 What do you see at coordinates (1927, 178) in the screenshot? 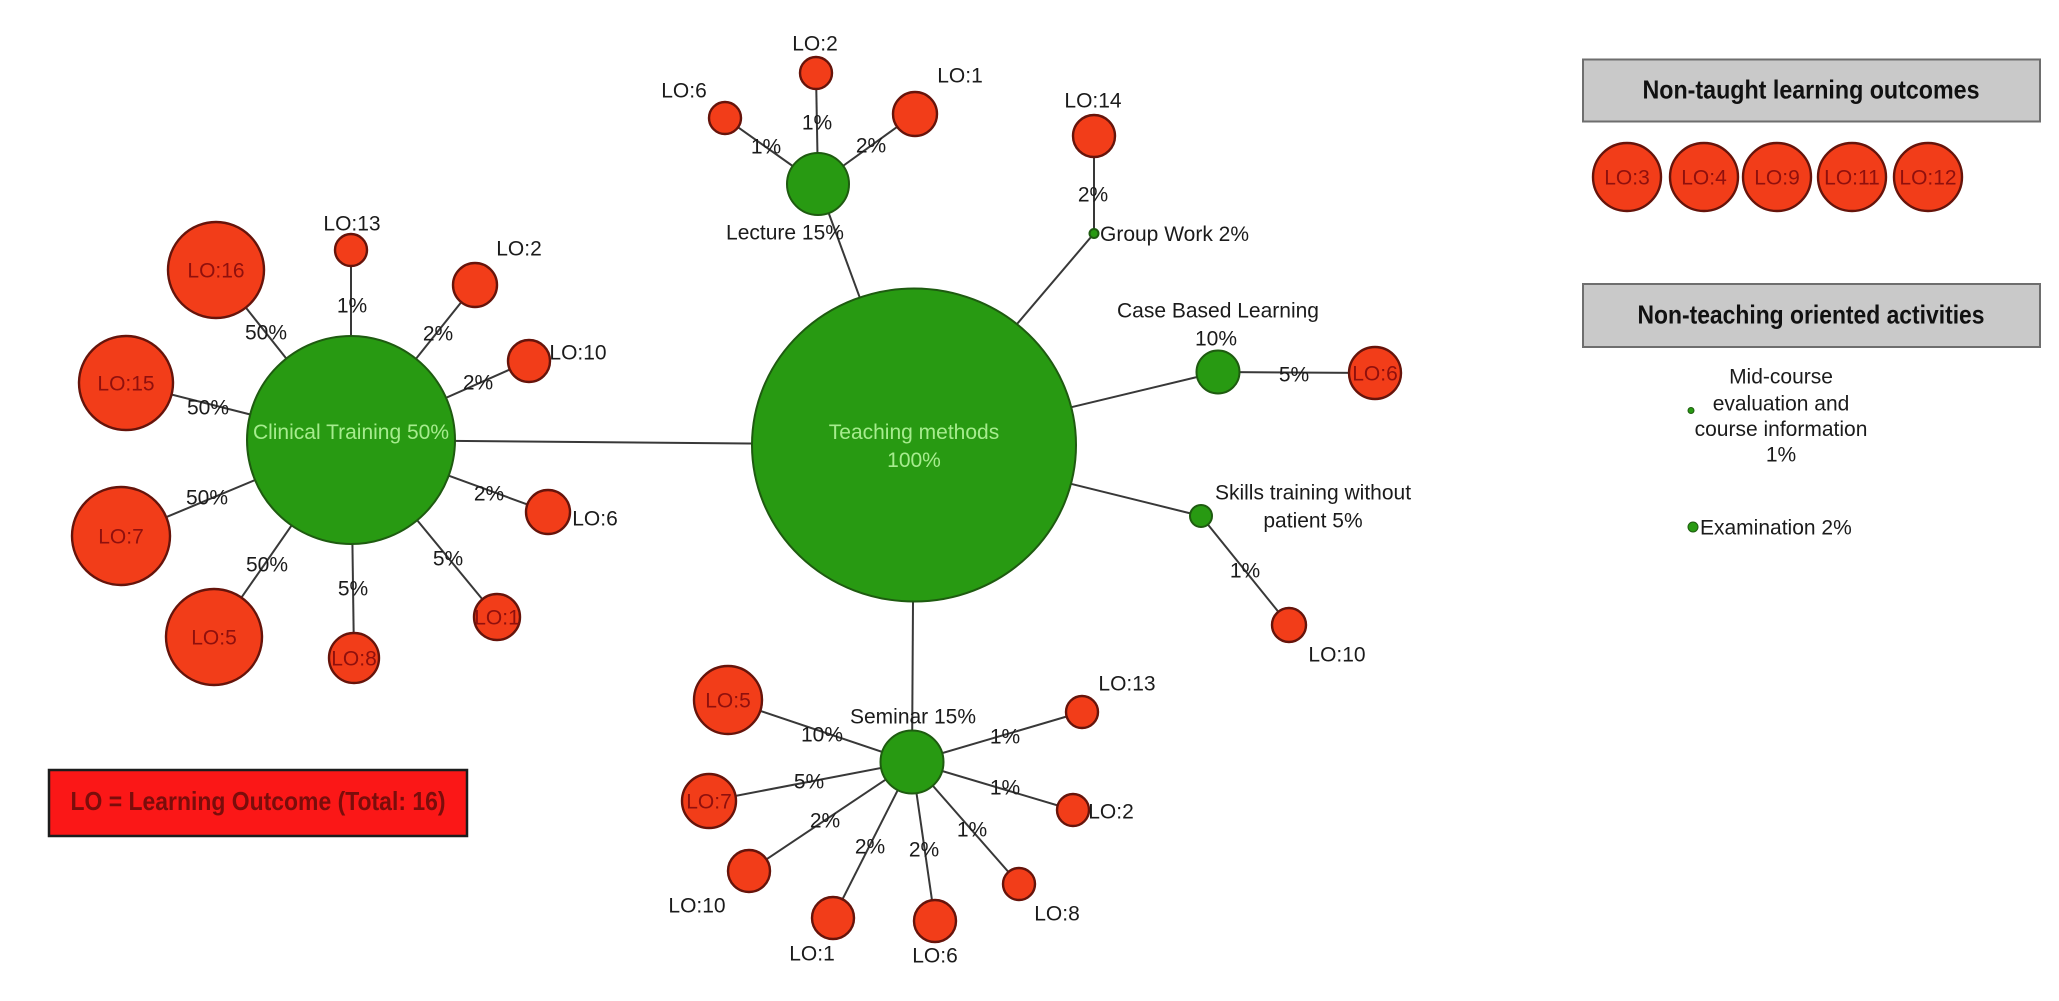
I see `svg-text: LO:12` at bounding box center [1927, 178].